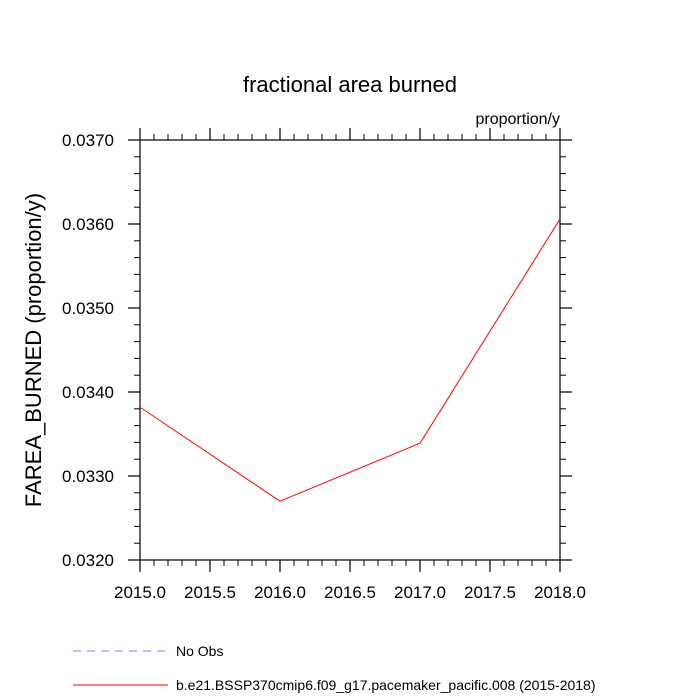  What do you see at coordinates (33, 350) in the screenshot?
I see `y-axis-label: FAREA_BURNED (proportion/y)` at bounding box center [33, 350].